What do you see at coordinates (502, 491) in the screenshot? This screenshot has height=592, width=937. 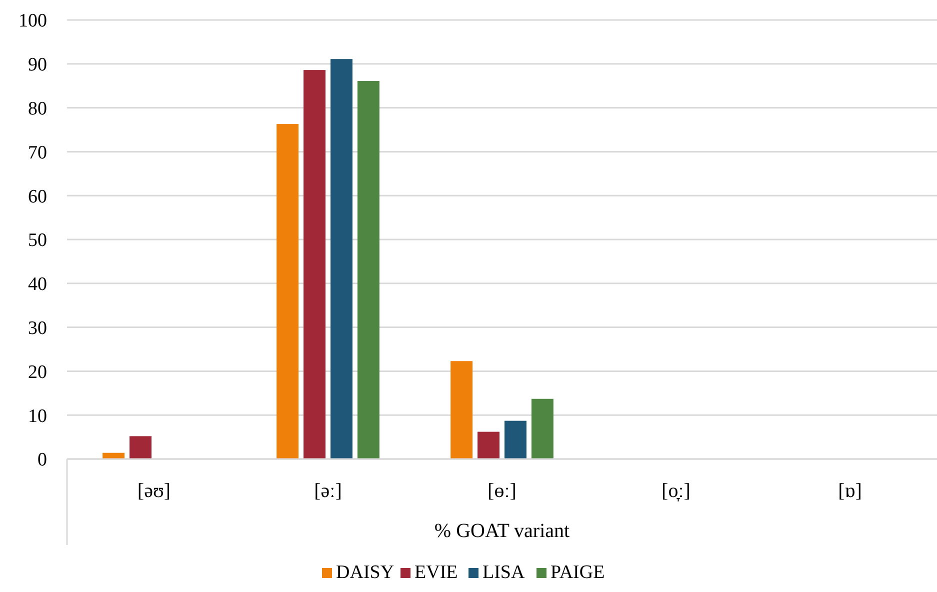 I see `x-tick-label: [ɵː]` at bounding box center [502, 491].